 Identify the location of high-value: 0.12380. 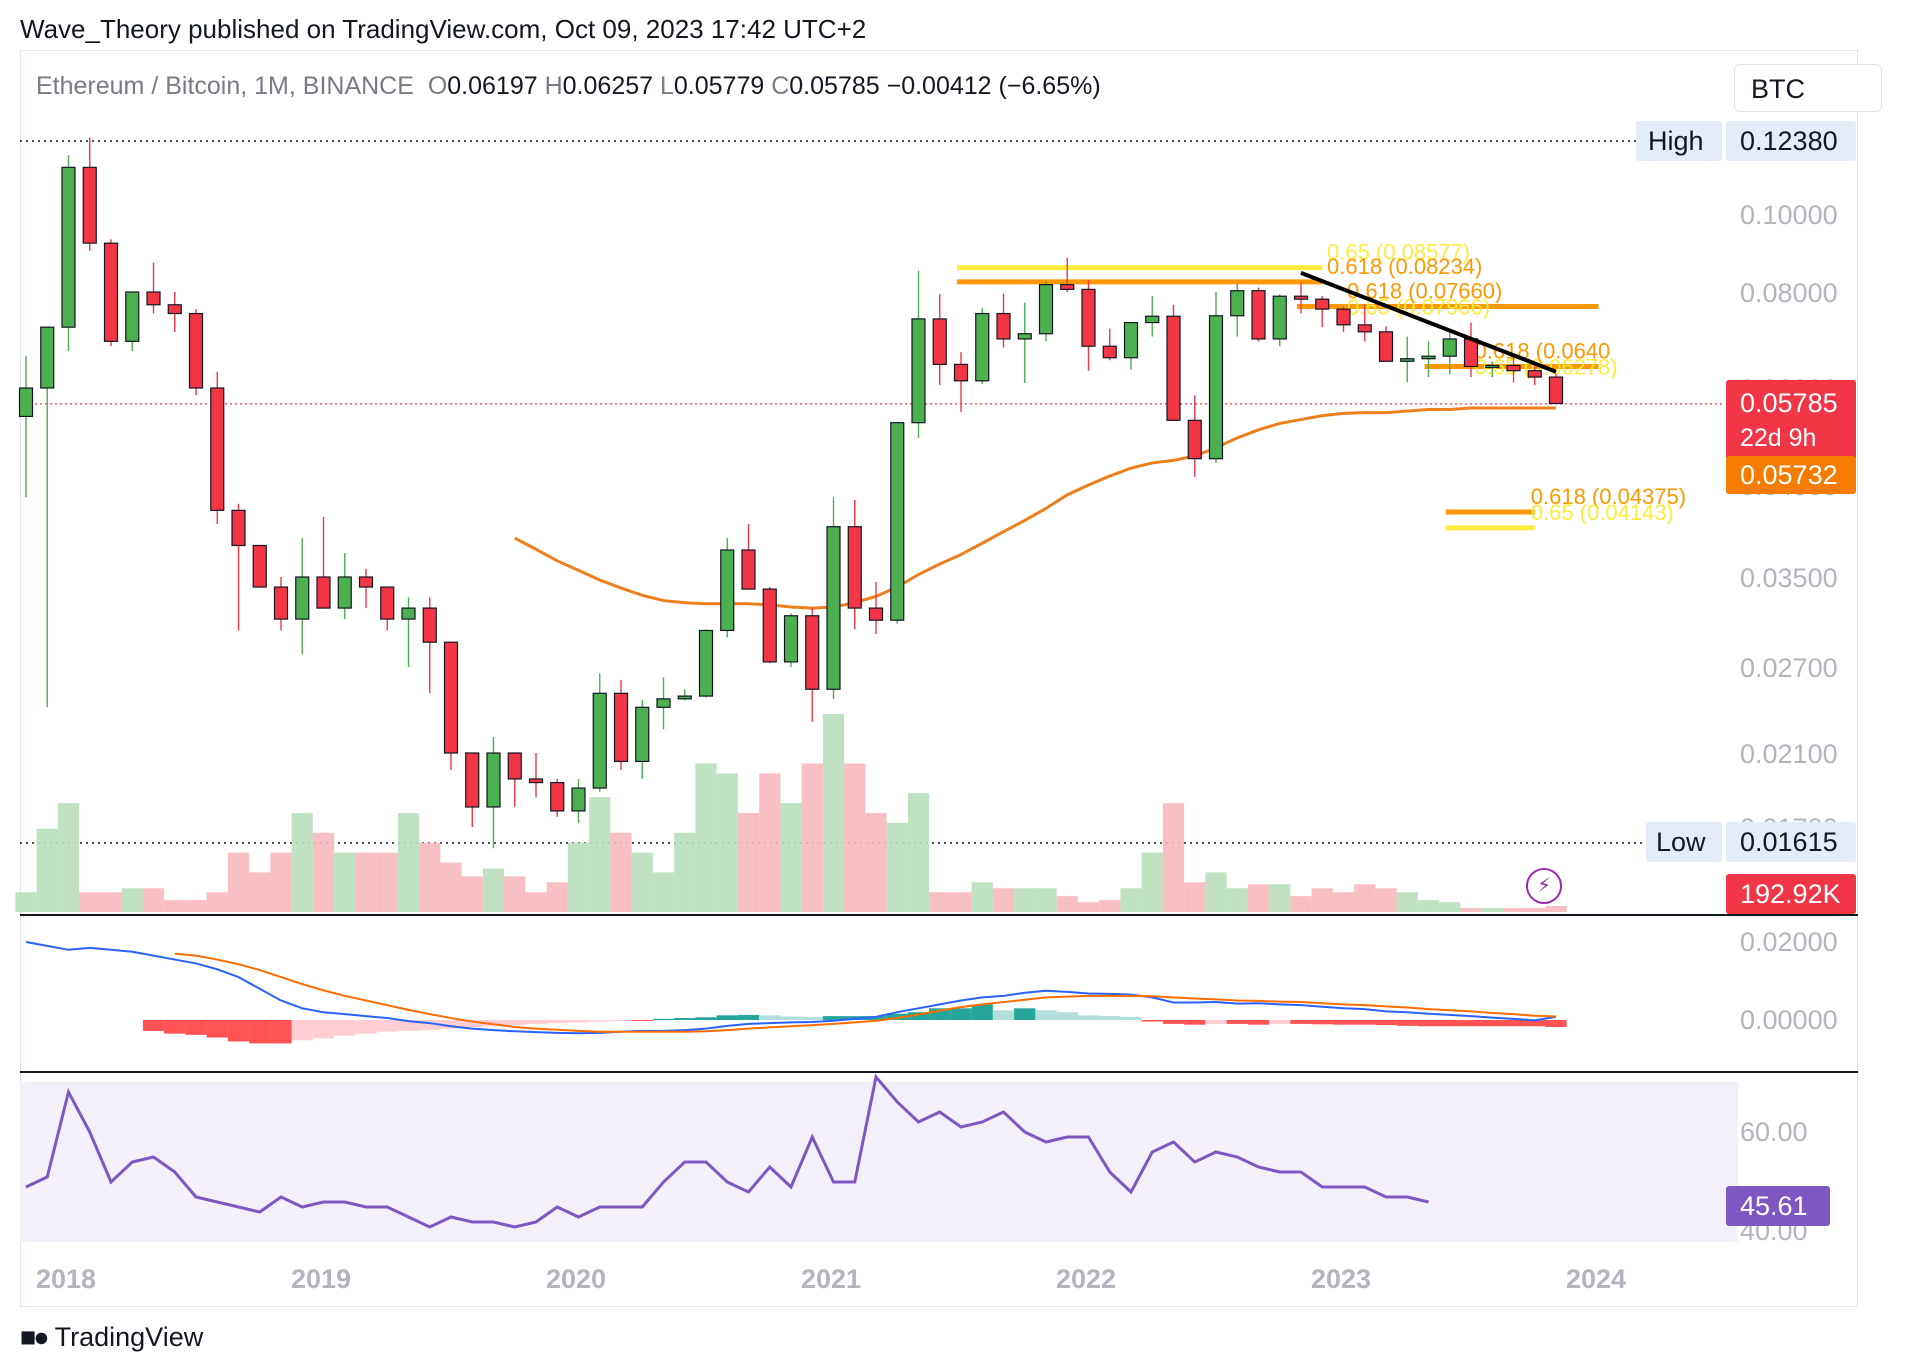
(1789, 141).